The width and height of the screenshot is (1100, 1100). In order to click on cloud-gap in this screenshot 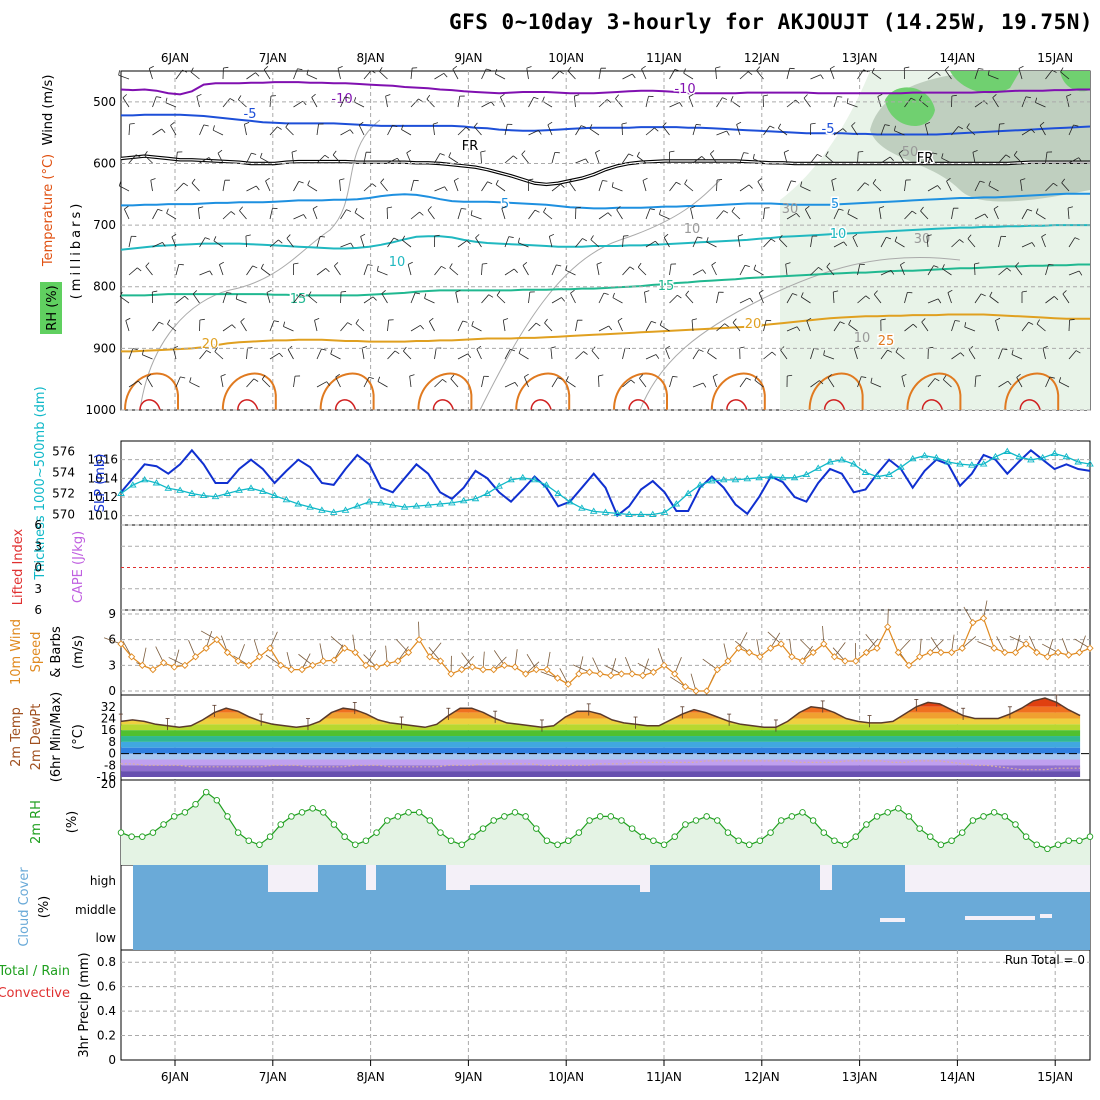, I will do `click(826, 877)`.